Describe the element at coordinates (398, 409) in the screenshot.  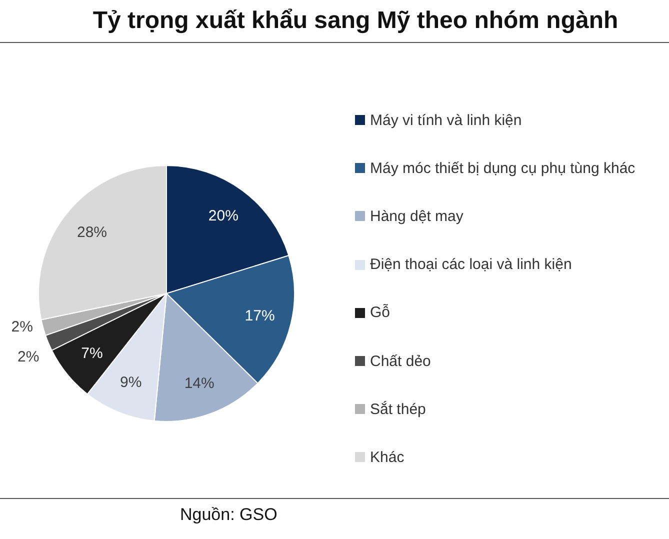
I see `legend-label: Sắt thép` at that location.